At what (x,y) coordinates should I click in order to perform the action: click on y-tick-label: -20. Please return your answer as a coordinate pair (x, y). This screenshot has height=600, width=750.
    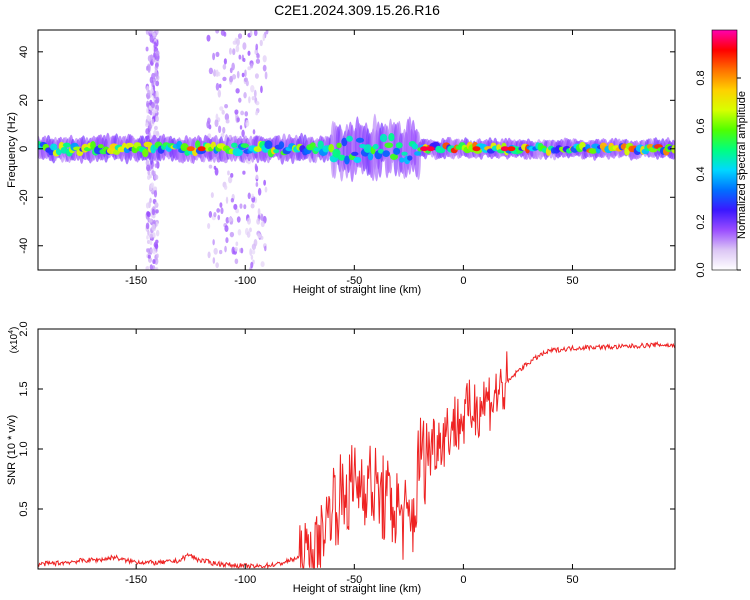
    Looking at the image, I should click on (24, 197).